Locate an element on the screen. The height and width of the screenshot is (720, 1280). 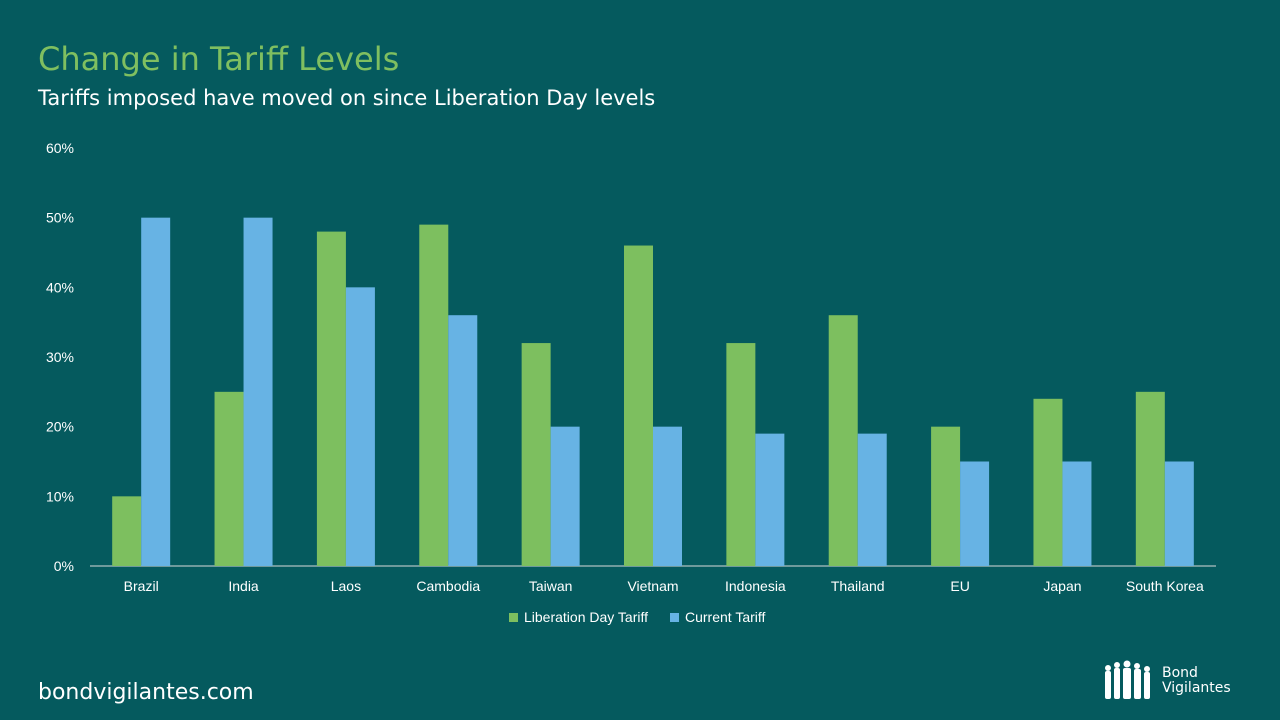
y-tick-label: 30% is located at coordinates (60, 357).